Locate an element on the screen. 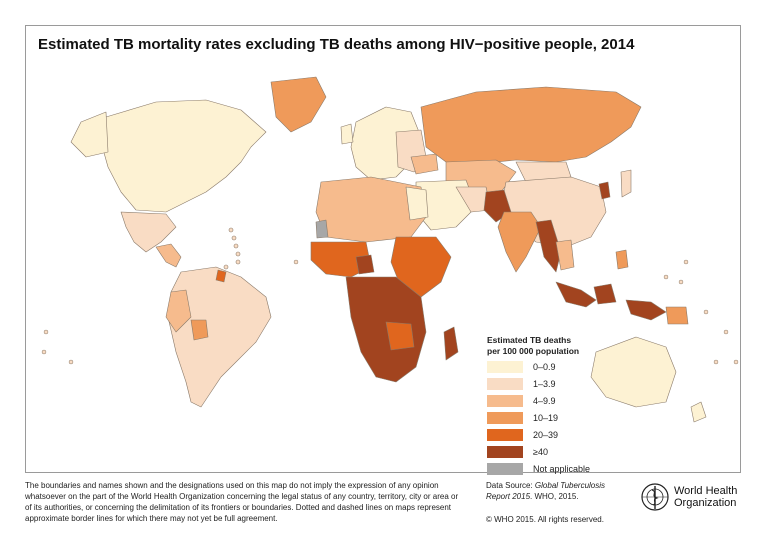 The height and width of the screenshot is (542, 767). country-australia is located at coordinates (633, 372).